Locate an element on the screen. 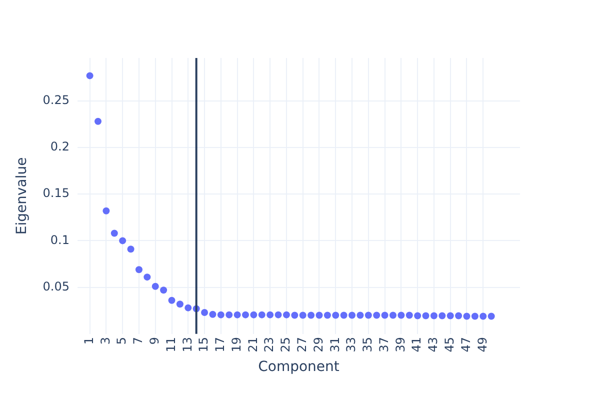 The width and height of the screenshot is (600, 400). x-tick-label: 3 is located at coordinates (105, 340).